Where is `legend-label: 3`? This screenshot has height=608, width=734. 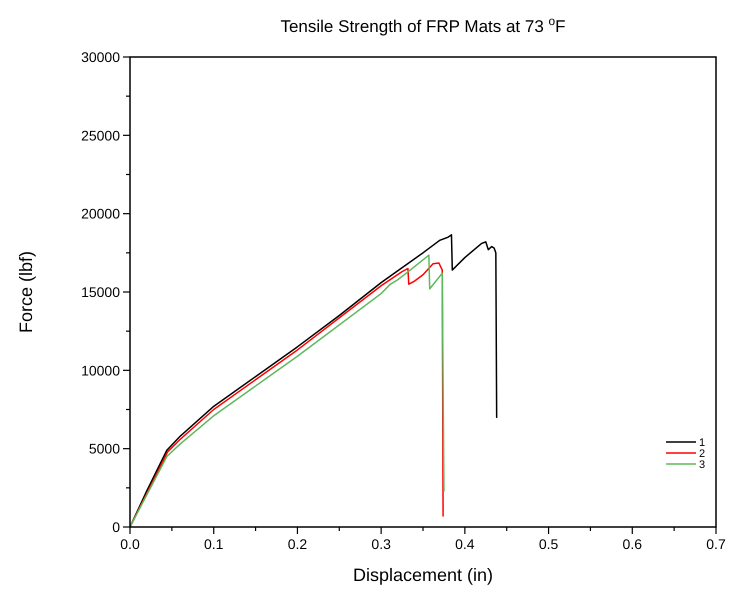 legend-label: 3 is located at coordinates (702, 465).